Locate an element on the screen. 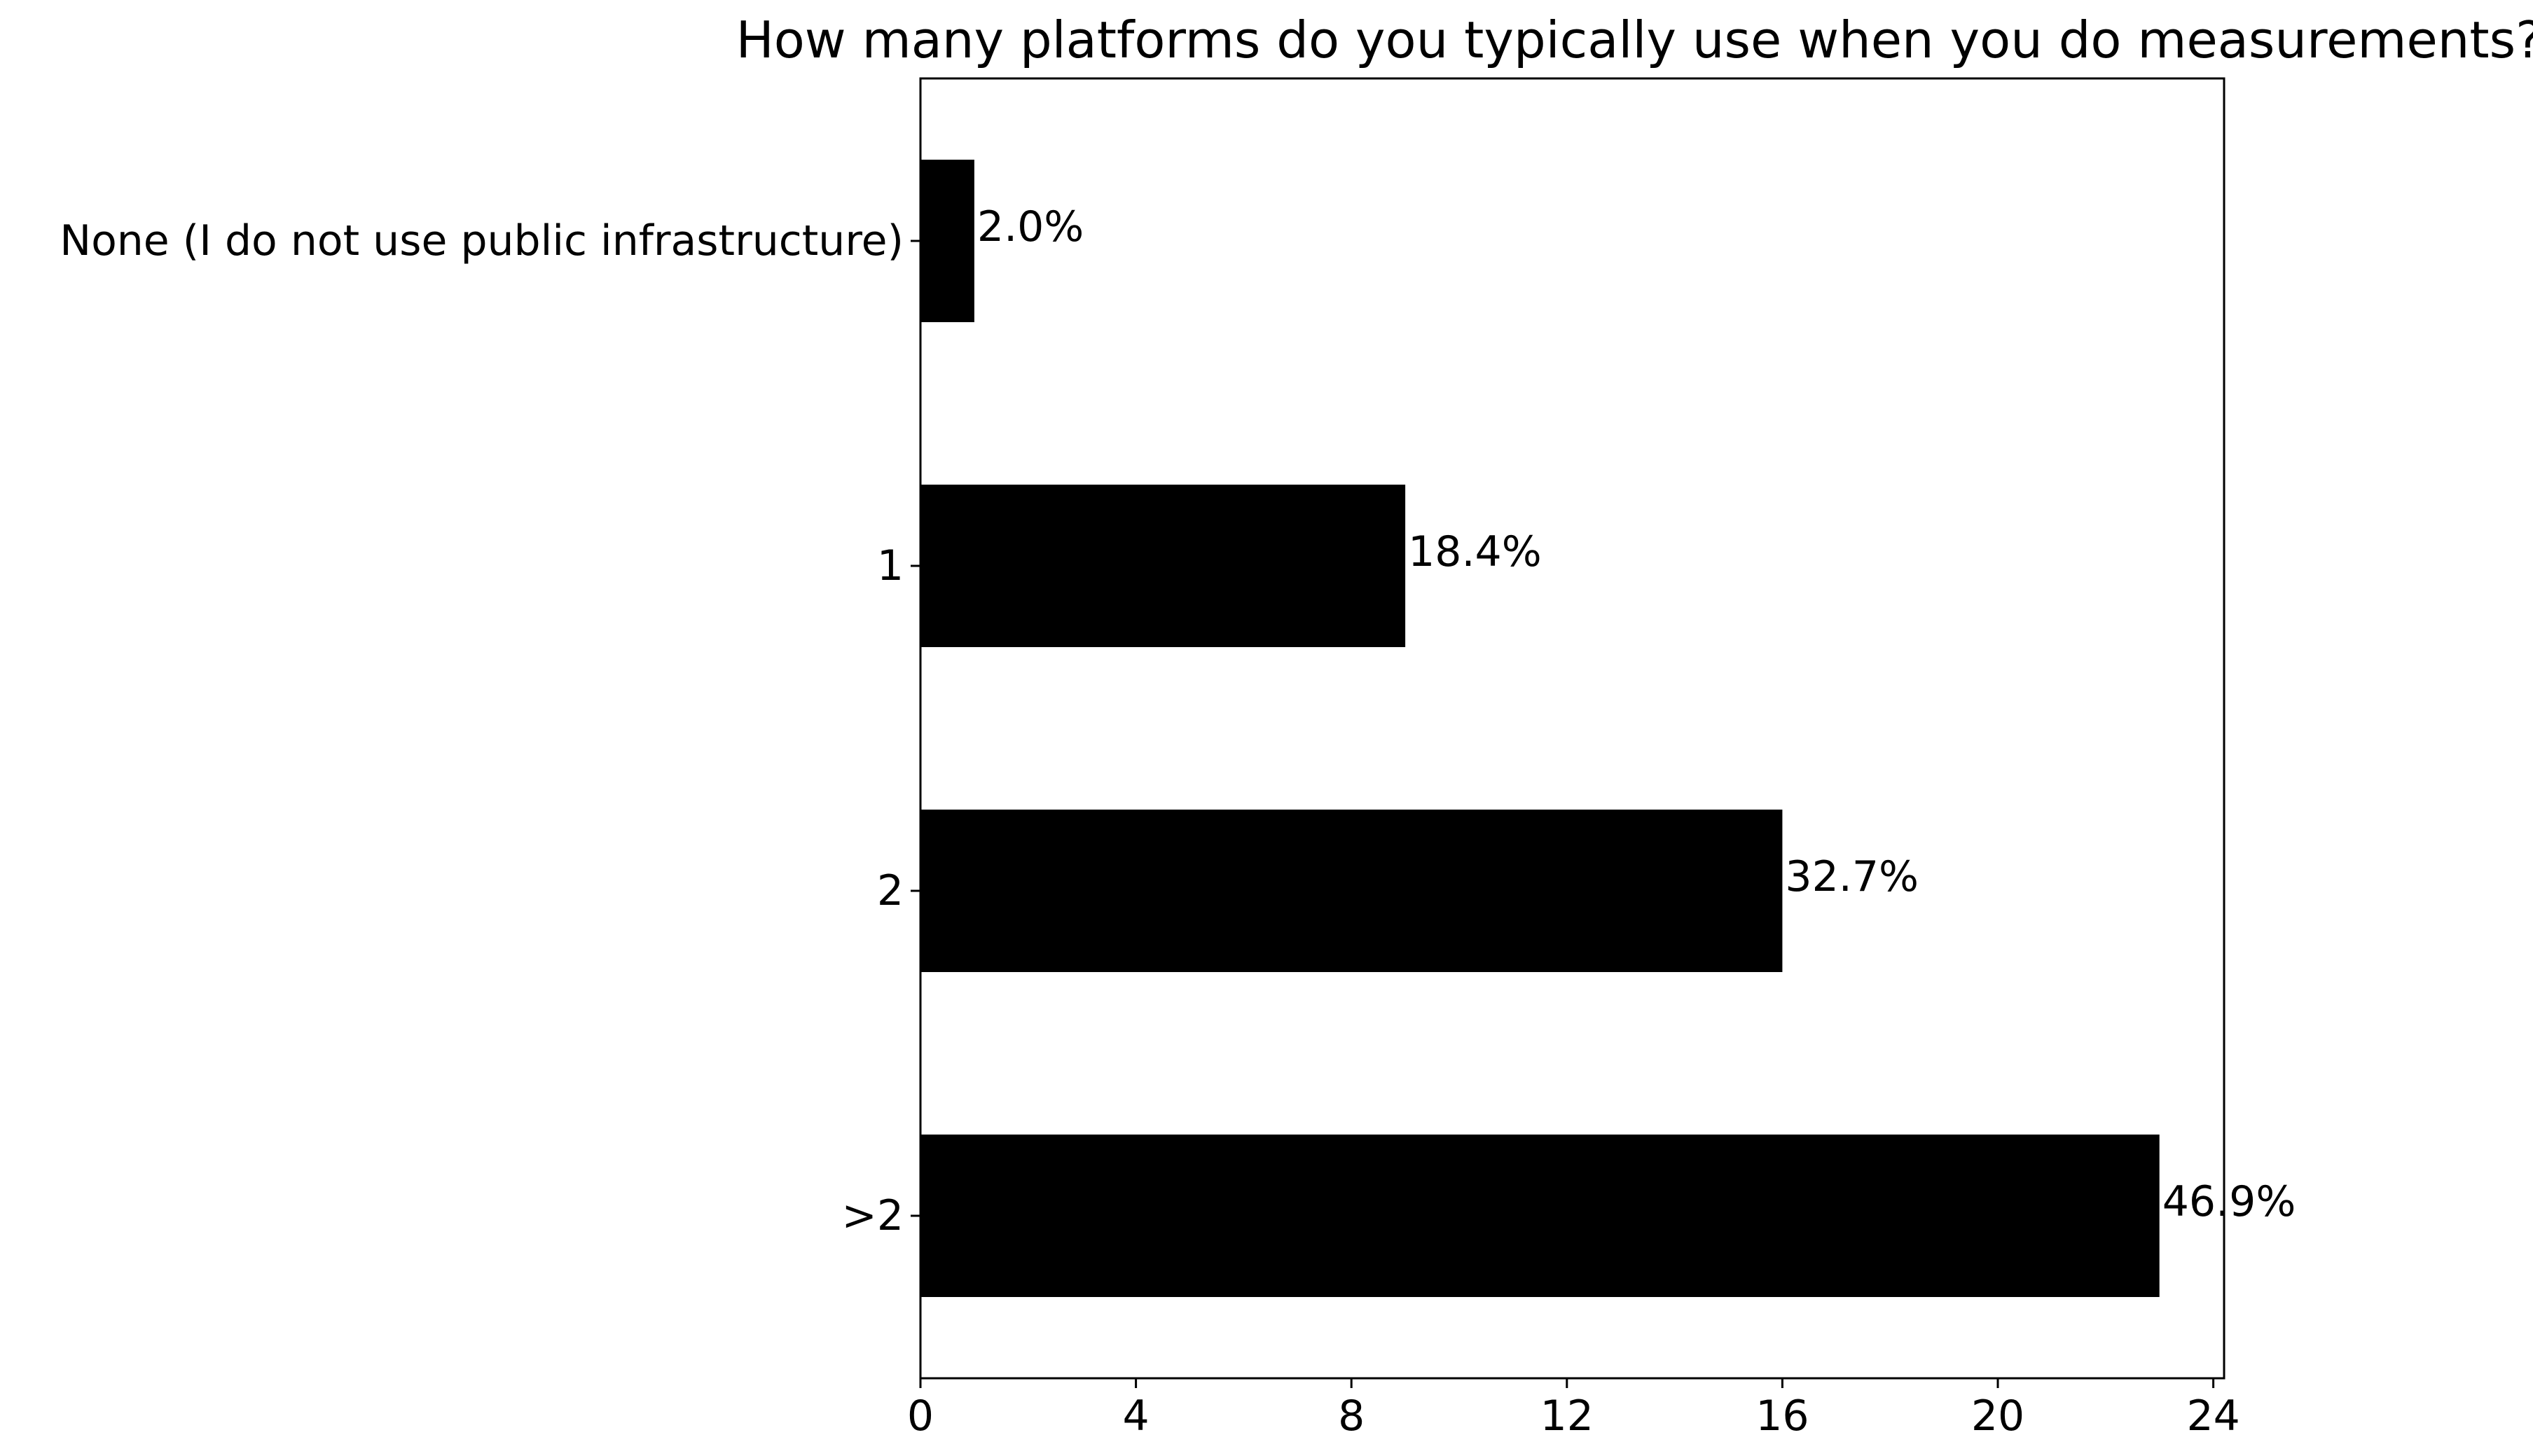 This screenshot has height=1456, width=2533. x-tick-label: 20 is located at coordinates (1997, 1417).